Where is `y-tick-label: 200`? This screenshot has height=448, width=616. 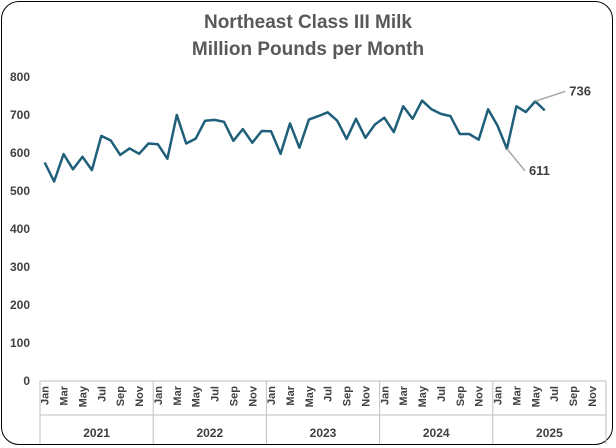
y-tick-label: 200 is located at coordinates (20, 305).